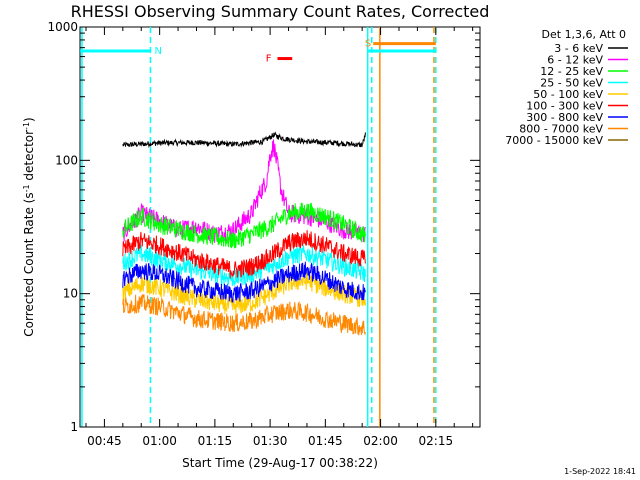  What do you see at coordinates (70, 294) in the screenshot?
I see `y-tick-label-1: 10` at bounding box center [70, 294].